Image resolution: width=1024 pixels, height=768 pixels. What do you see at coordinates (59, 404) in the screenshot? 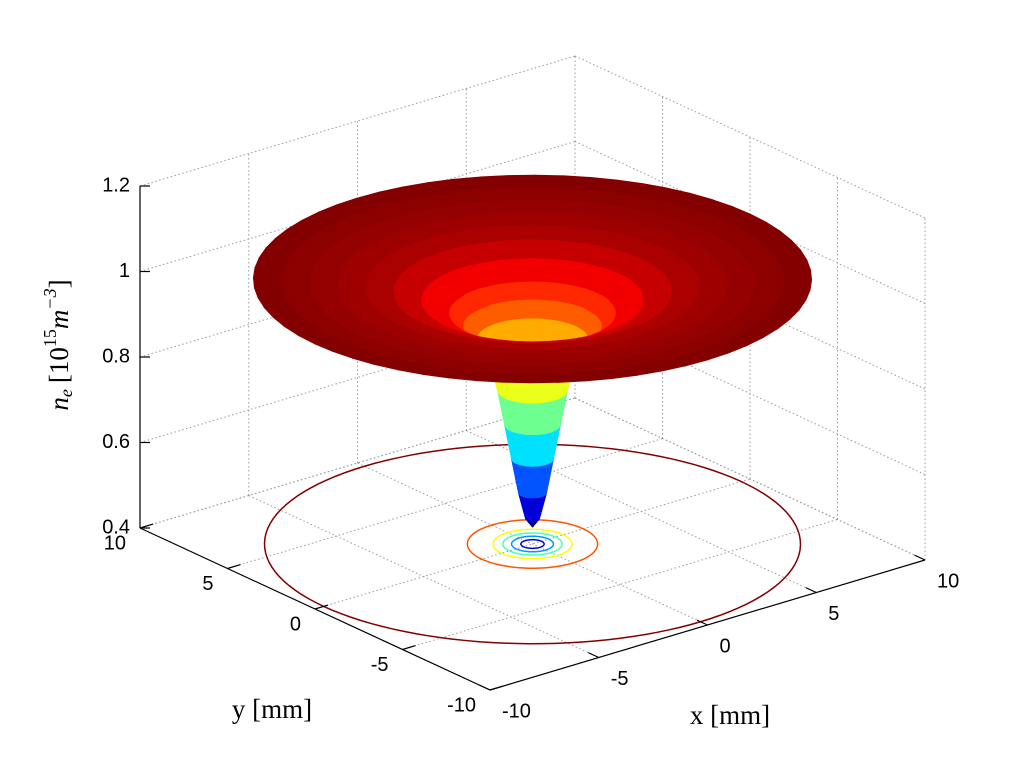
I see `z-label-part: n` at bounding box center [59, 404].